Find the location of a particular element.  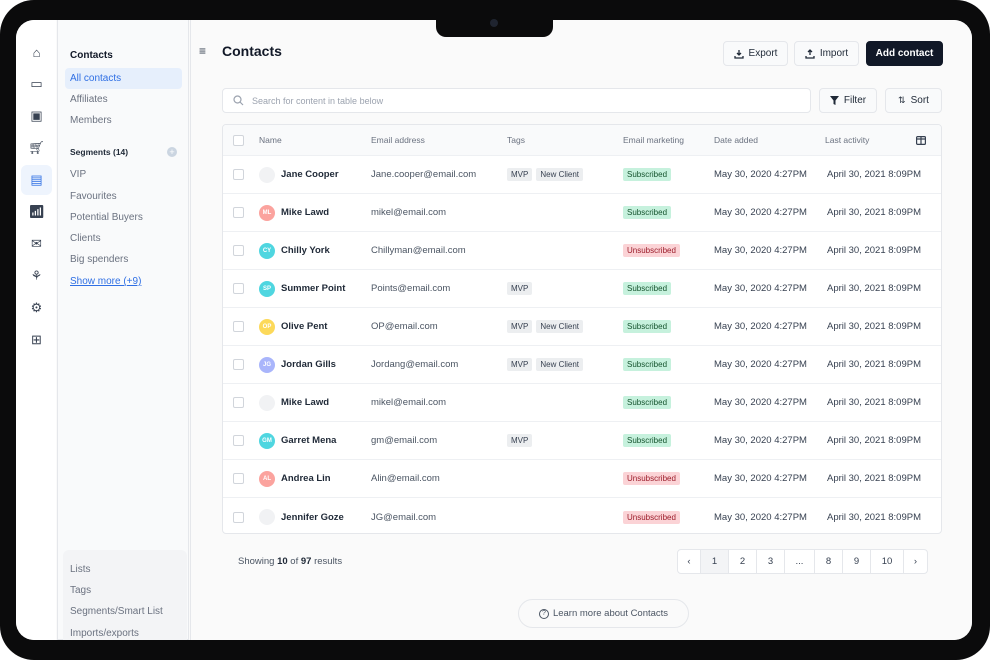

contact-name: Olive Pent is located at coordinates (304, 326).